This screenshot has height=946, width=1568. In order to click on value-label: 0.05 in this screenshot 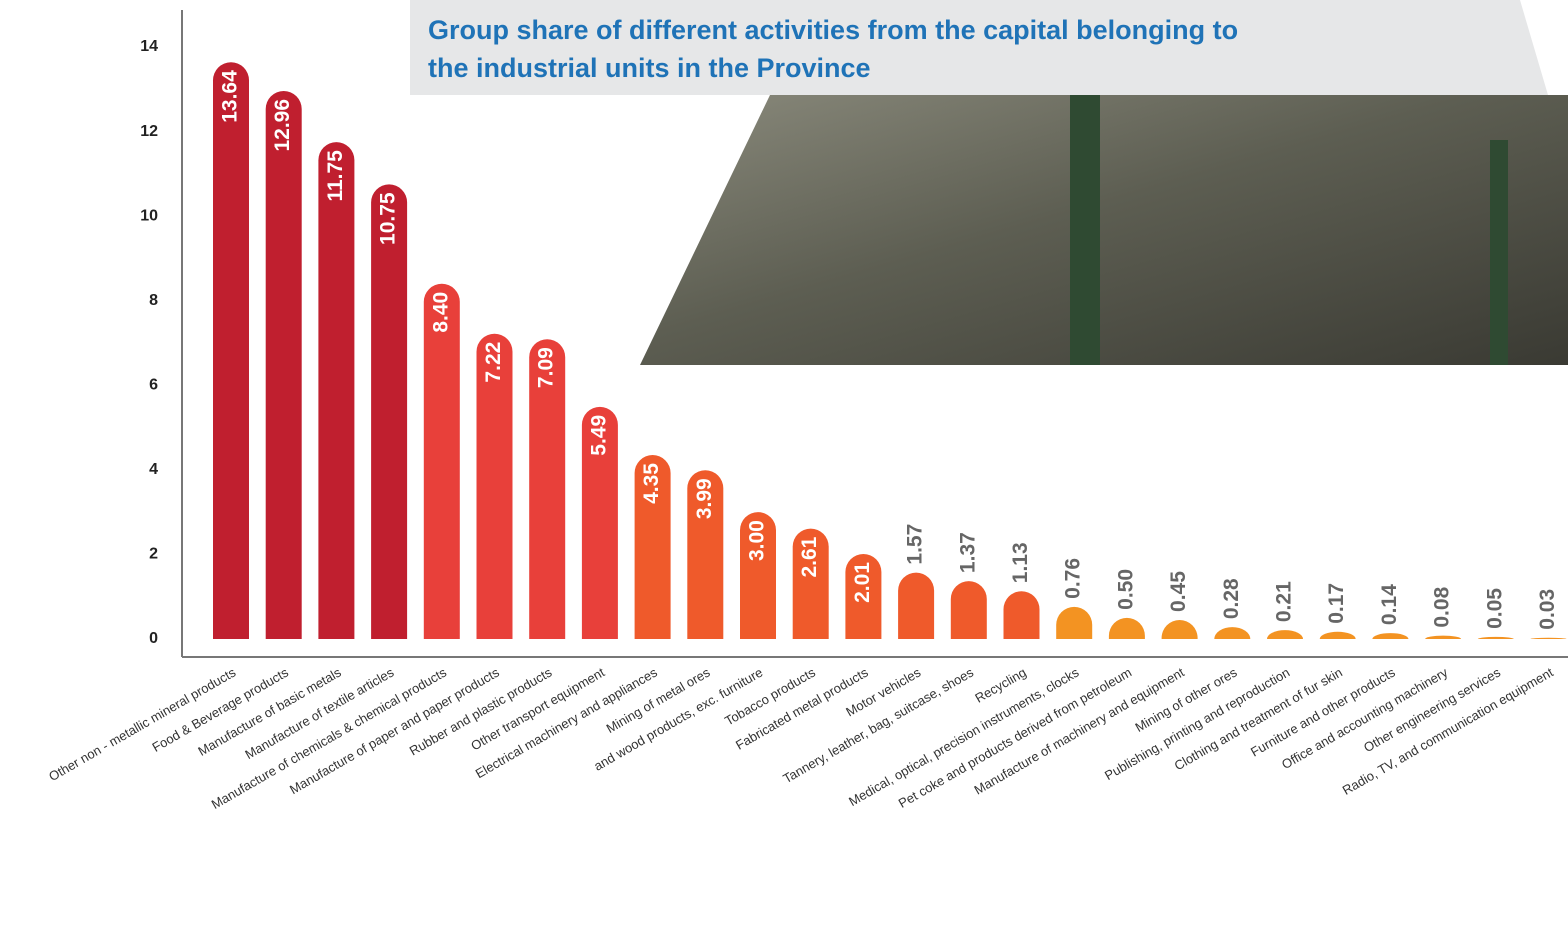, I will do `click(1494, 608)`.